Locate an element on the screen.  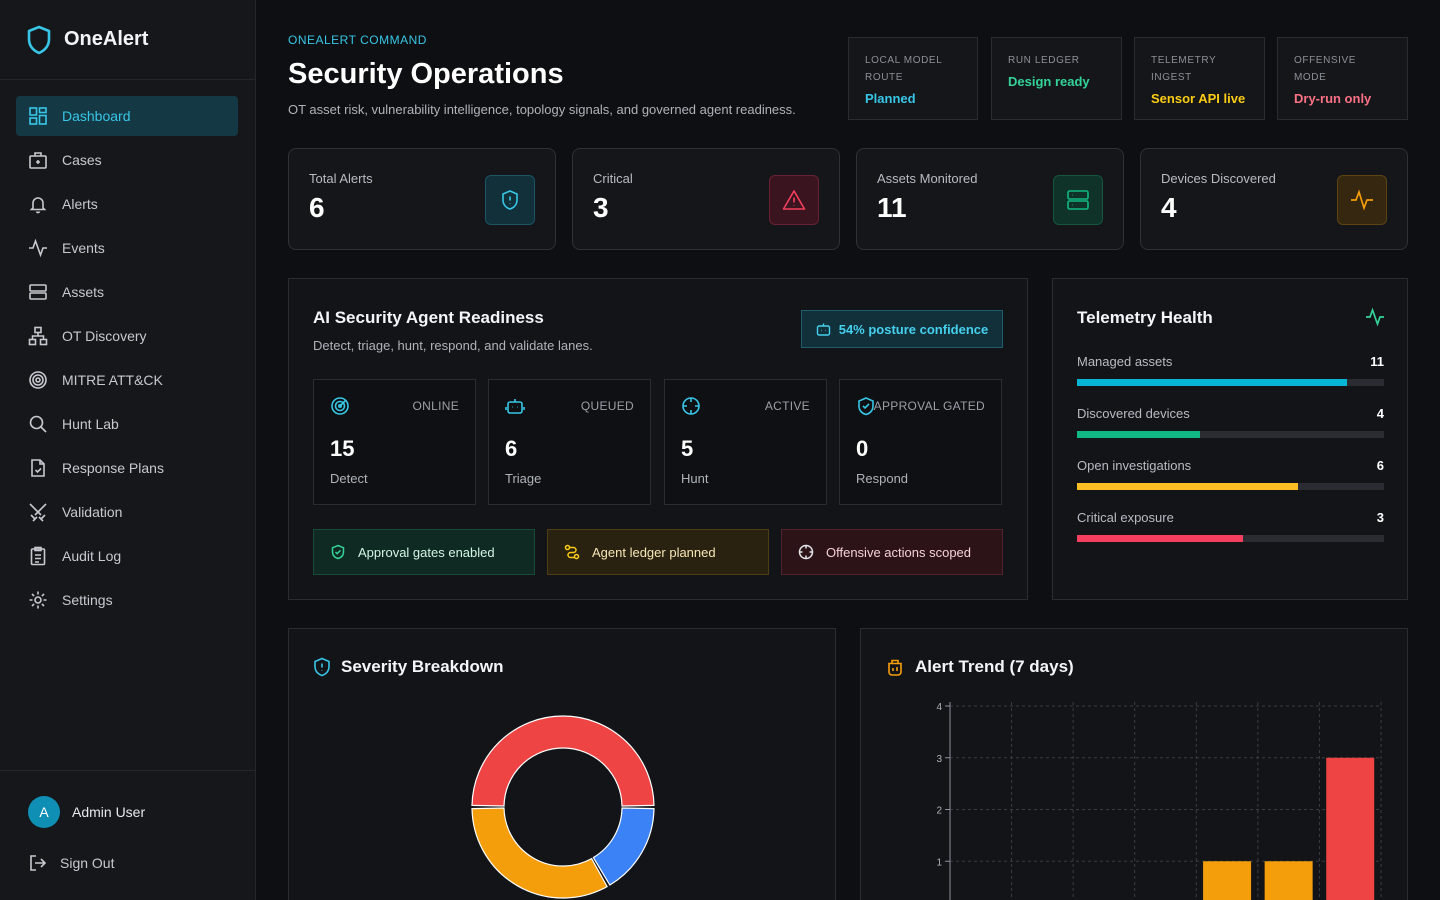
sidebar-item-response-plans: Response Plans is located at coordinates (127, 468).